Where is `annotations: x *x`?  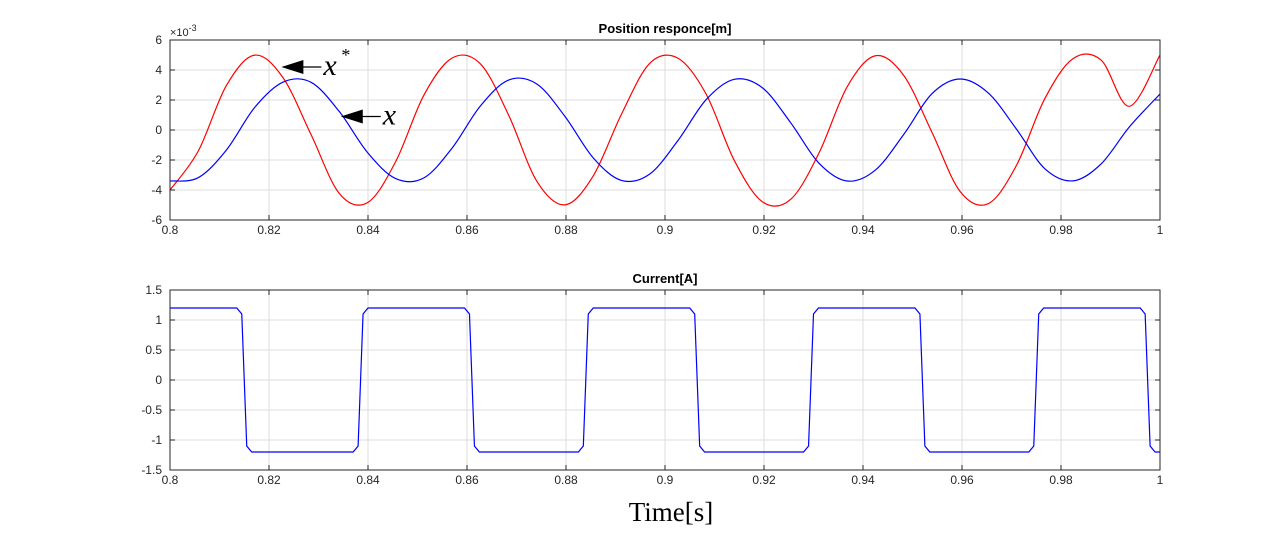 annotations: x *x is located at coordinates (339, 88).